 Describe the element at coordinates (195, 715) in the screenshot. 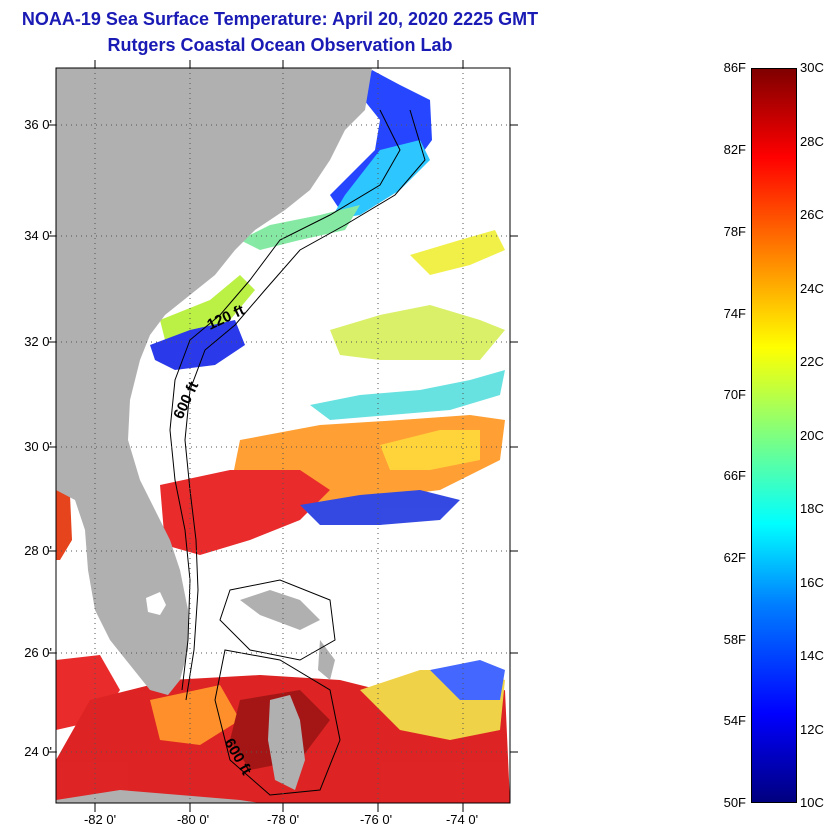

I see `sst-patch-bahamas-orange` at that location.